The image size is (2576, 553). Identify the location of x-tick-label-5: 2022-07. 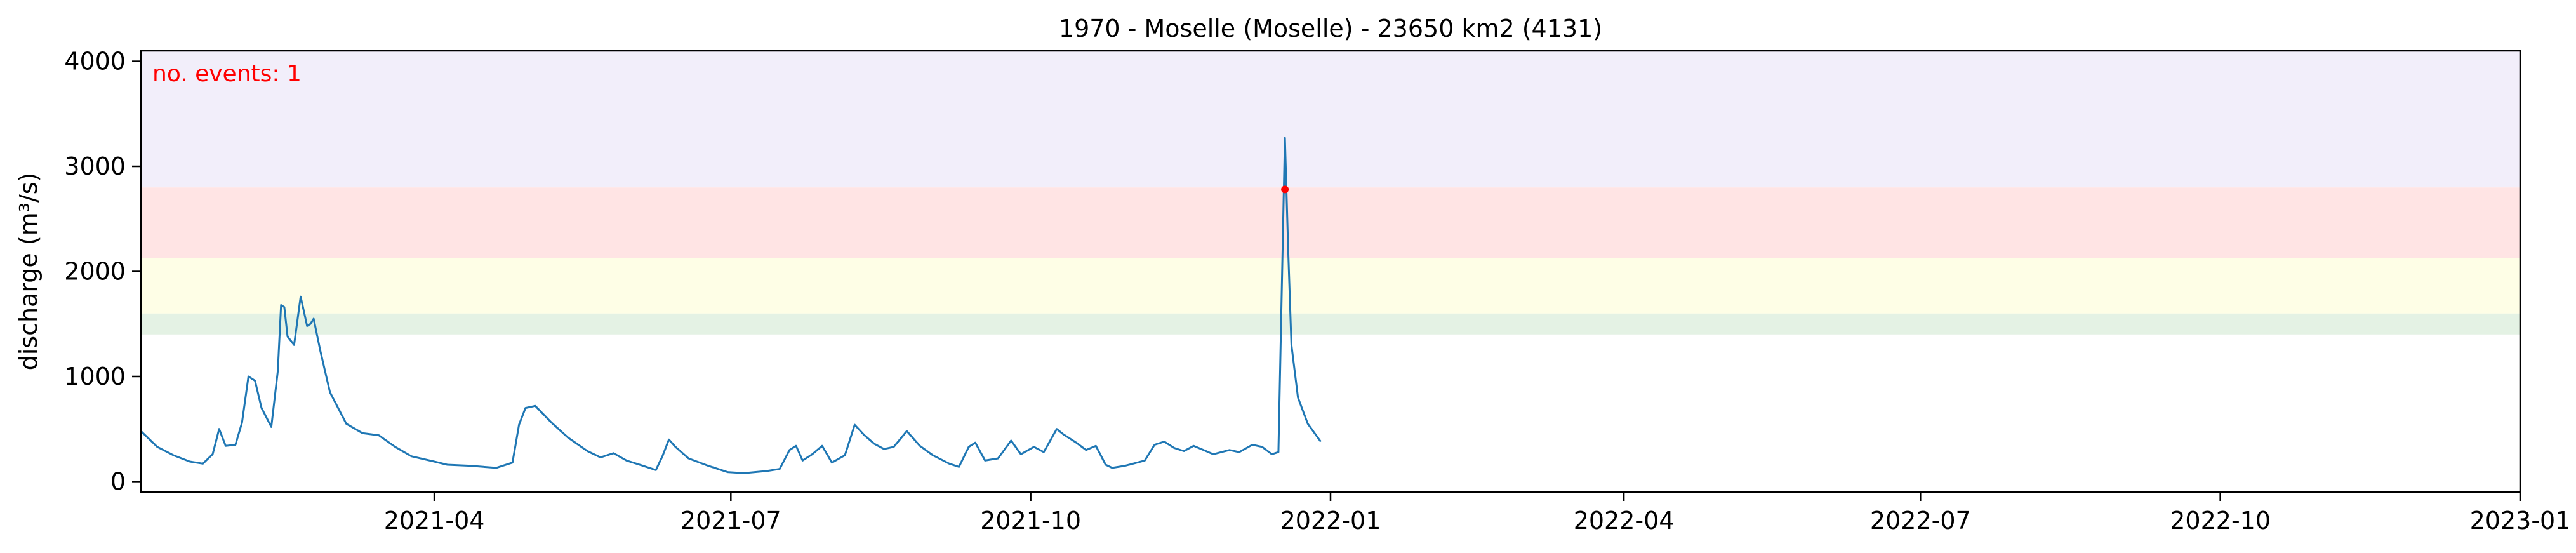
(1920, 521).